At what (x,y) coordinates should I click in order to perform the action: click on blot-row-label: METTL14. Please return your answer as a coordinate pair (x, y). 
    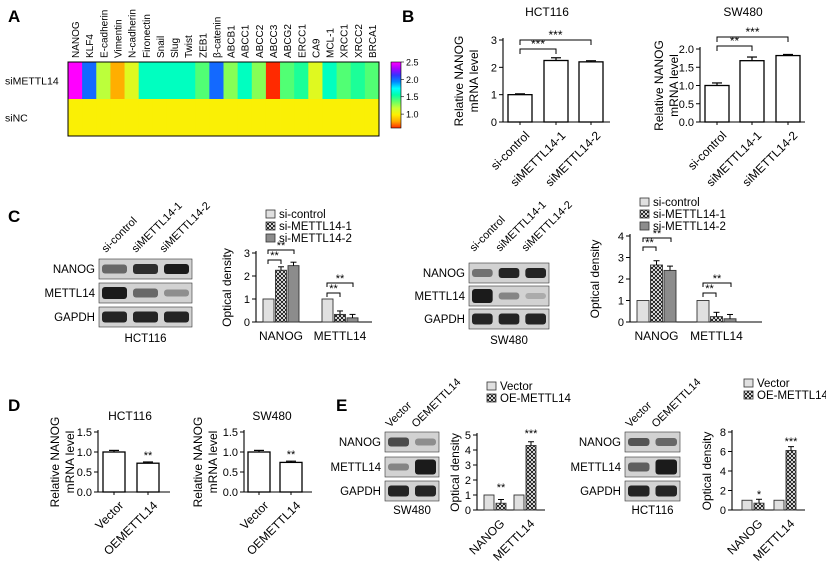
    Looking at the image, I should click on (440, 297).